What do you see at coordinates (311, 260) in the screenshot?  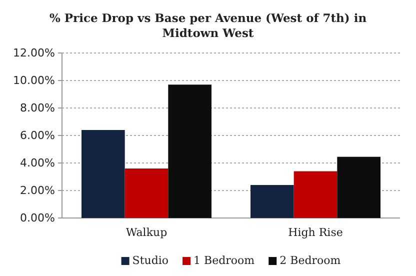 I see `legend-label: 2 Bedroom` at bounding box center [311, 260].